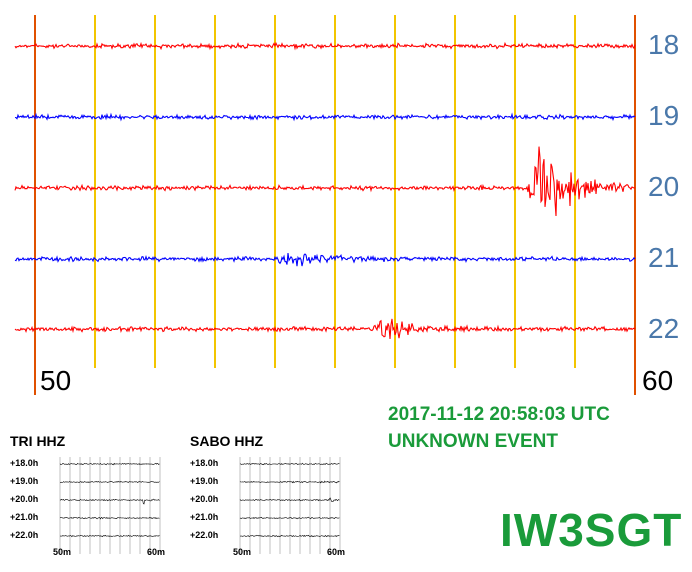 This screenshot has height=572, width=692. What do you see at coordinates (664, 186) in the screenshot?
I see `hour-label-20: 20` at bounding box center [664, 186].